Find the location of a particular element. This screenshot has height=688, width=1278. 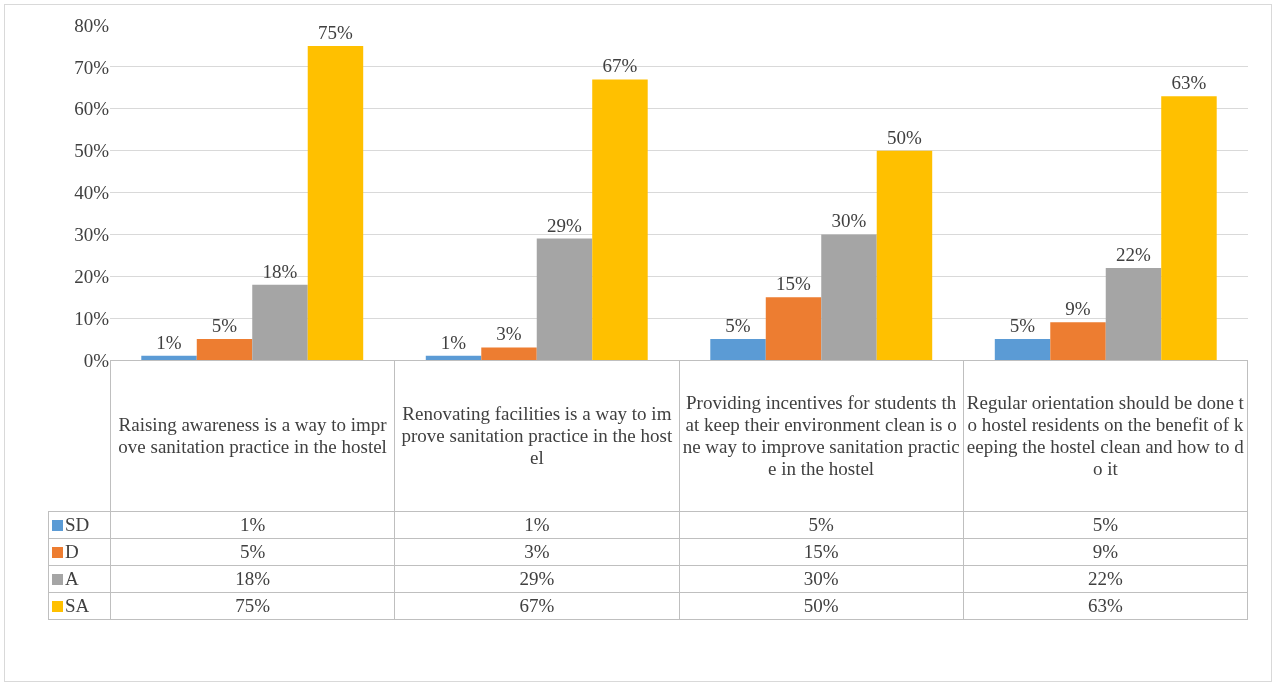

data-label: 75% is located at coordinates (252, 606).